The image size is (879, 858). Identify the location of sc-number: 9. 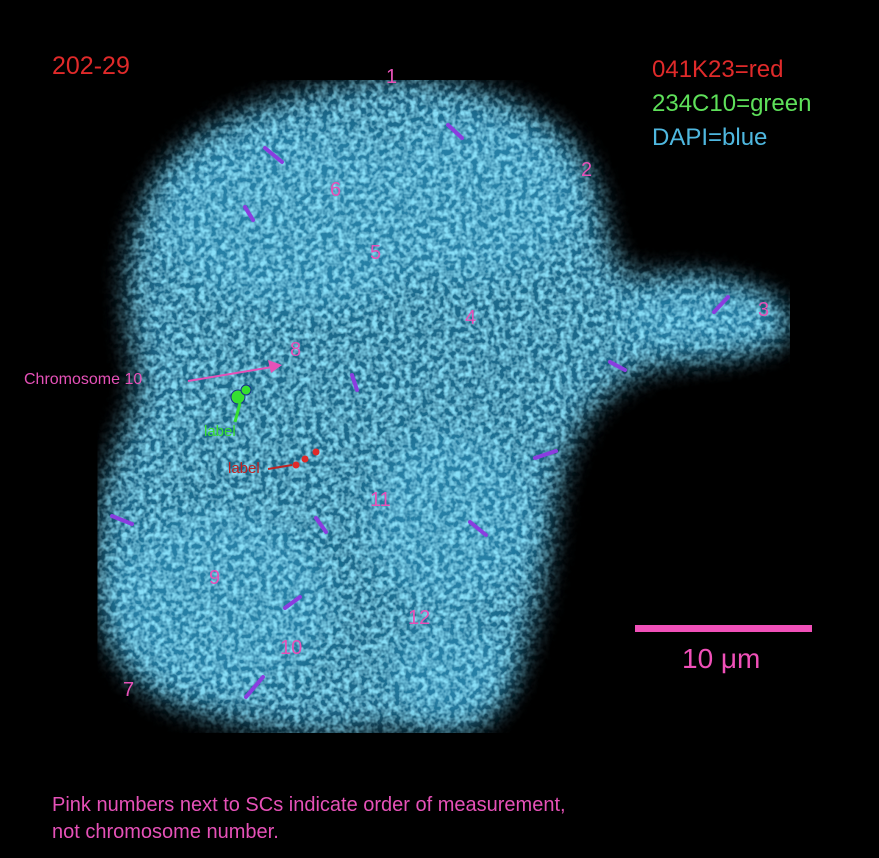
(215, 578).